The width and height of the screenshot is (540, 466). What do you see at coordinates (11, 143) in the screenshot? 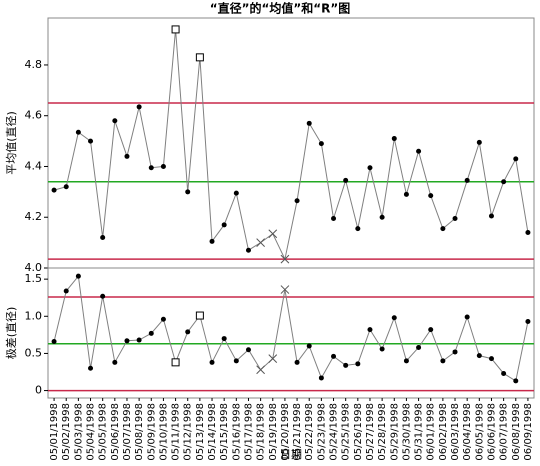
I see `y-axis-label: 平均值(直径)` at bounding box center [11, 143].